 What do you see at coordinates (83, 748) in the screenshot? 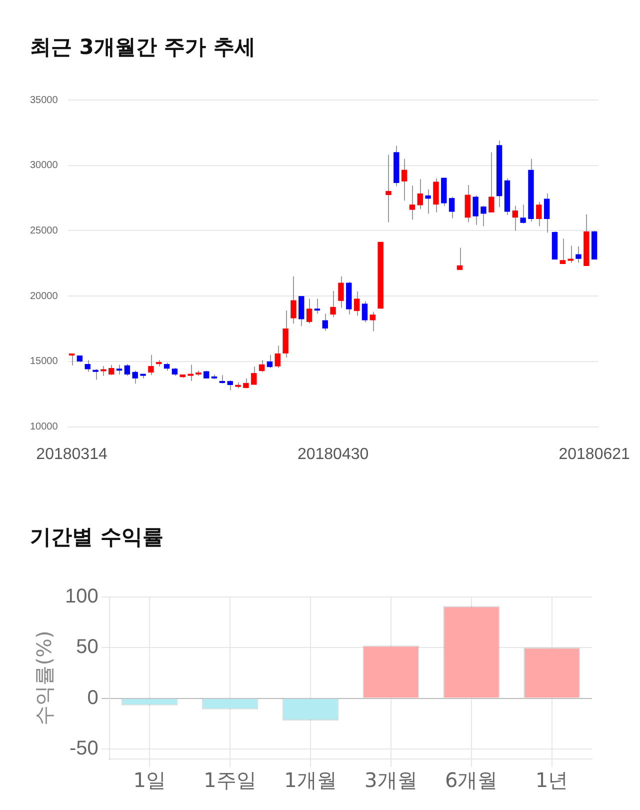
I see `y-tick-label: -50` at bounding box center [83, 748].